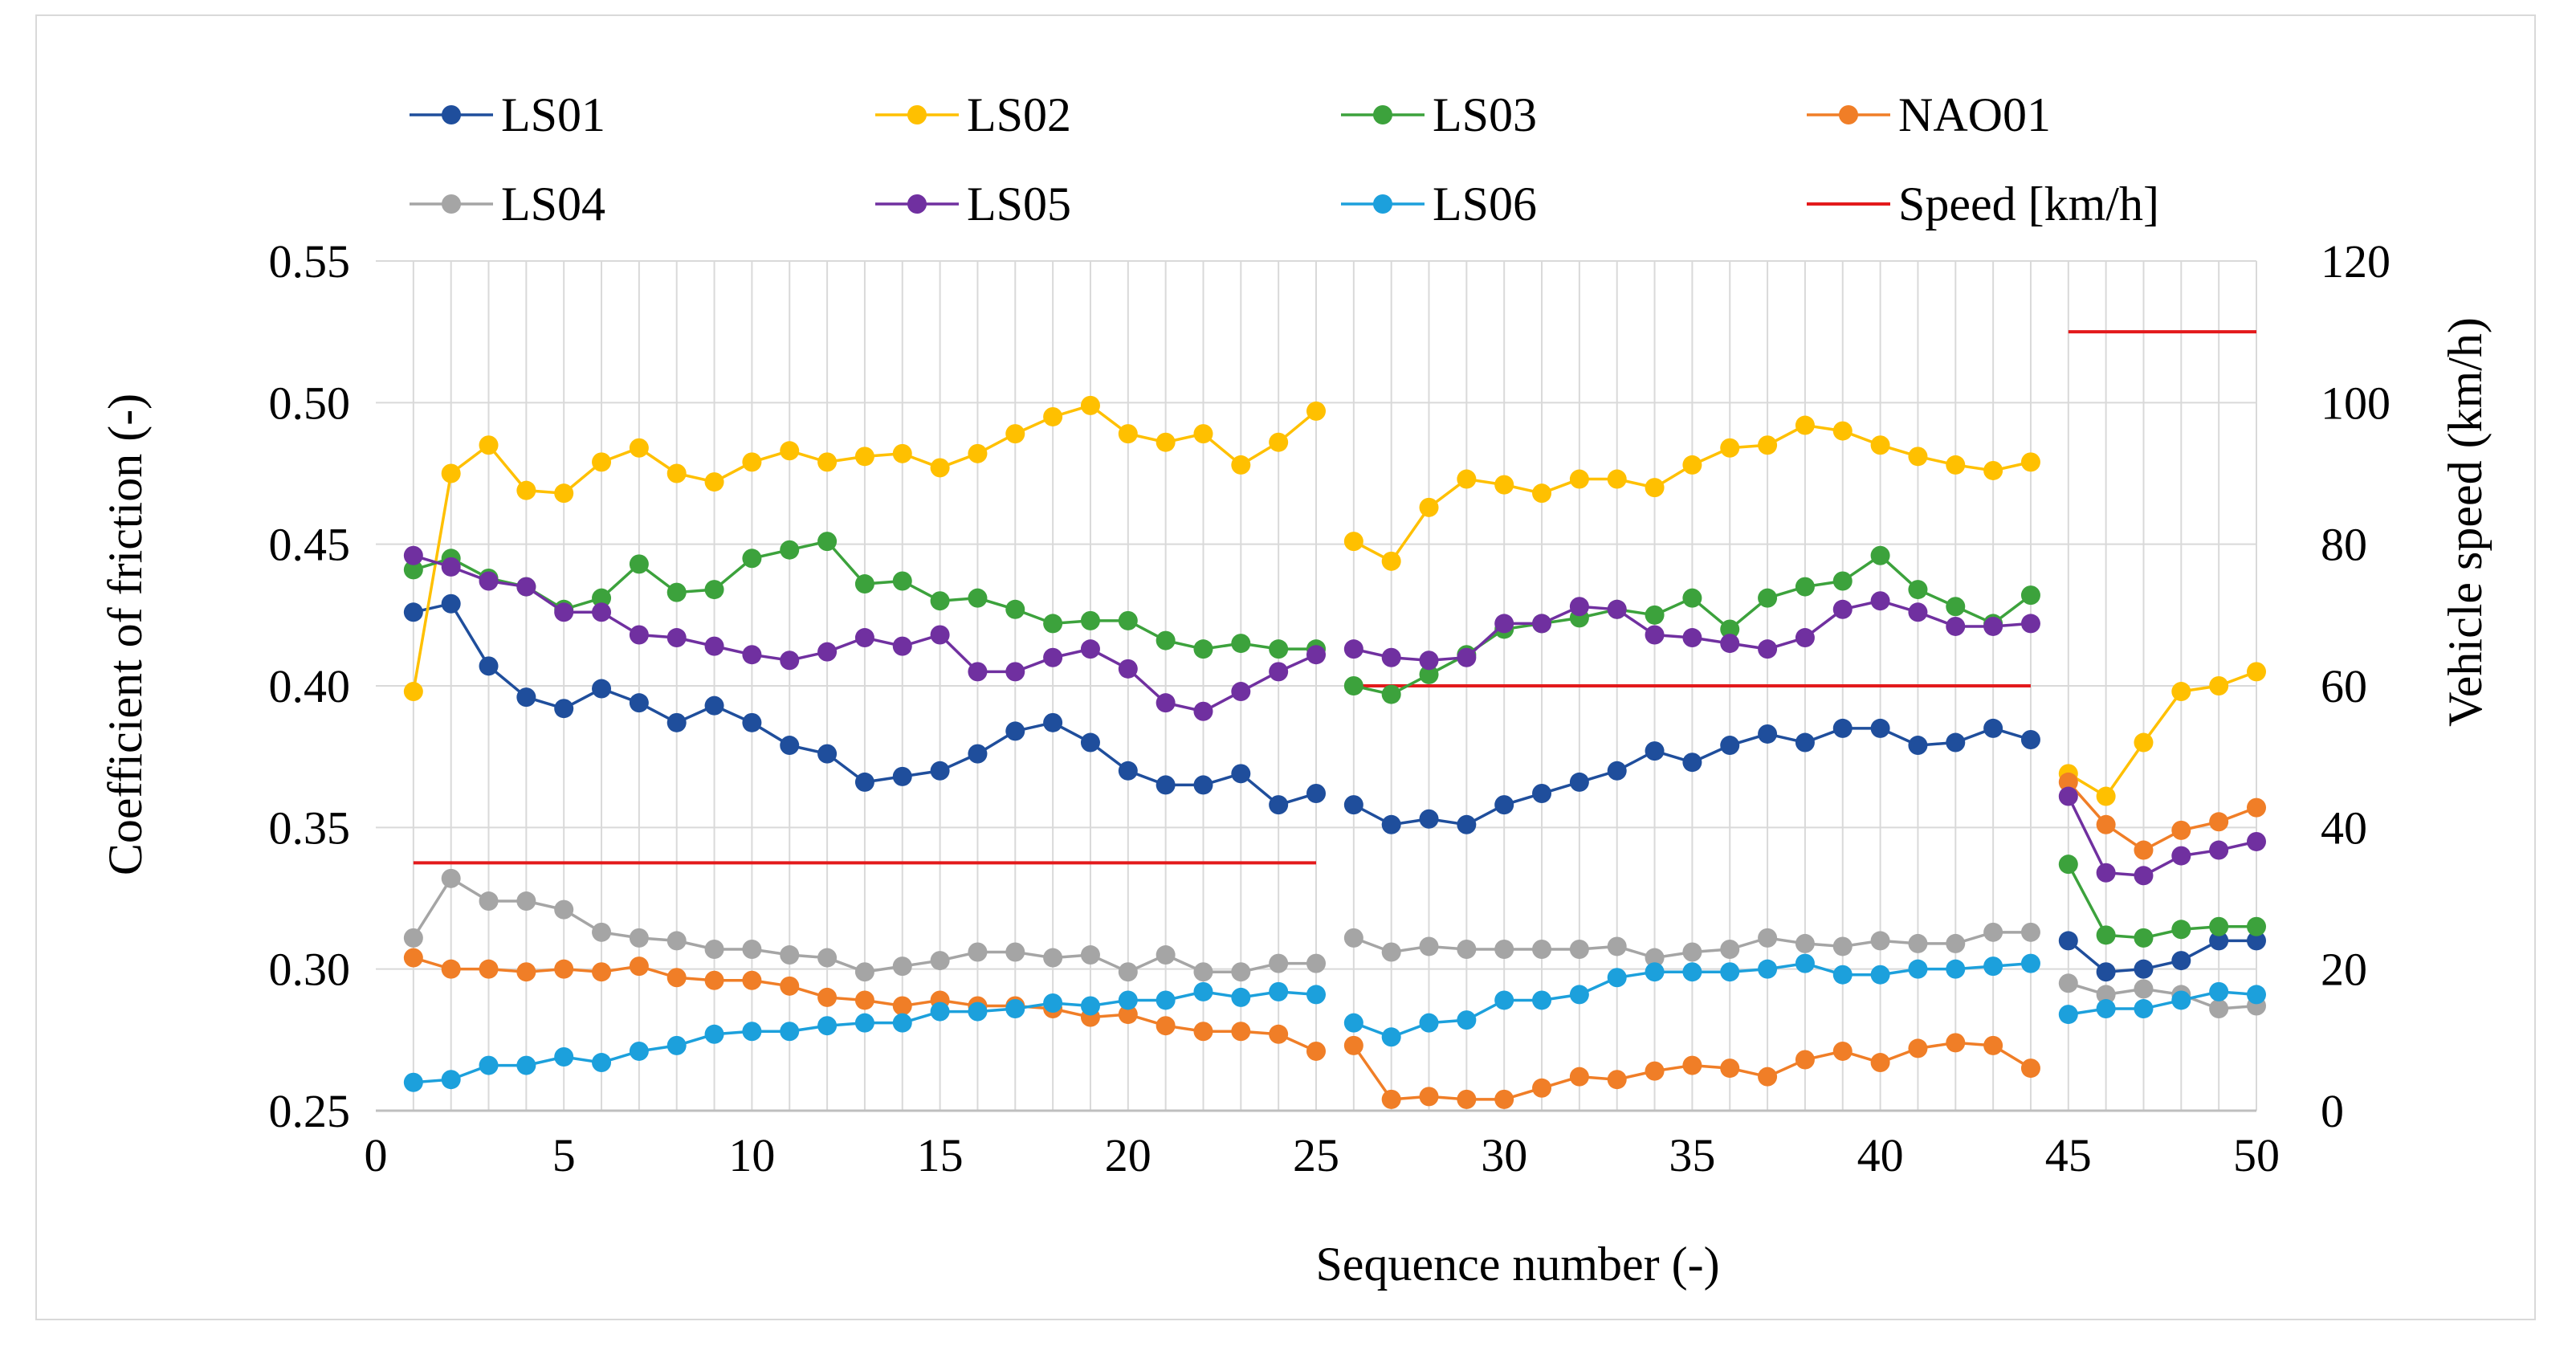  I want to click on y2-tick-label: 60, so click(2344, 686).